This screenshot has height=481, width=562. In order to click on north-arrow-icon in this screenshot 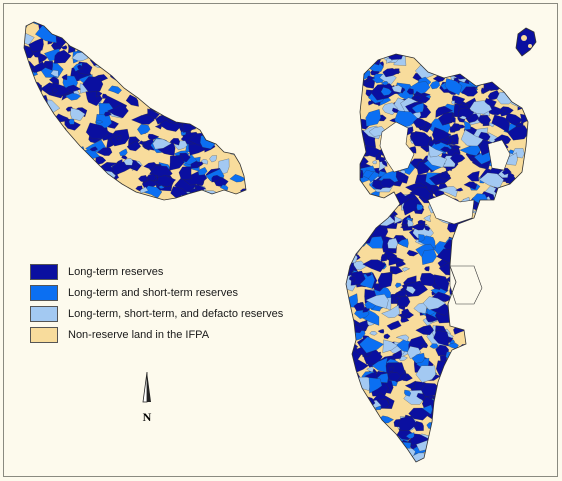, I will do `click(146, 387)`.